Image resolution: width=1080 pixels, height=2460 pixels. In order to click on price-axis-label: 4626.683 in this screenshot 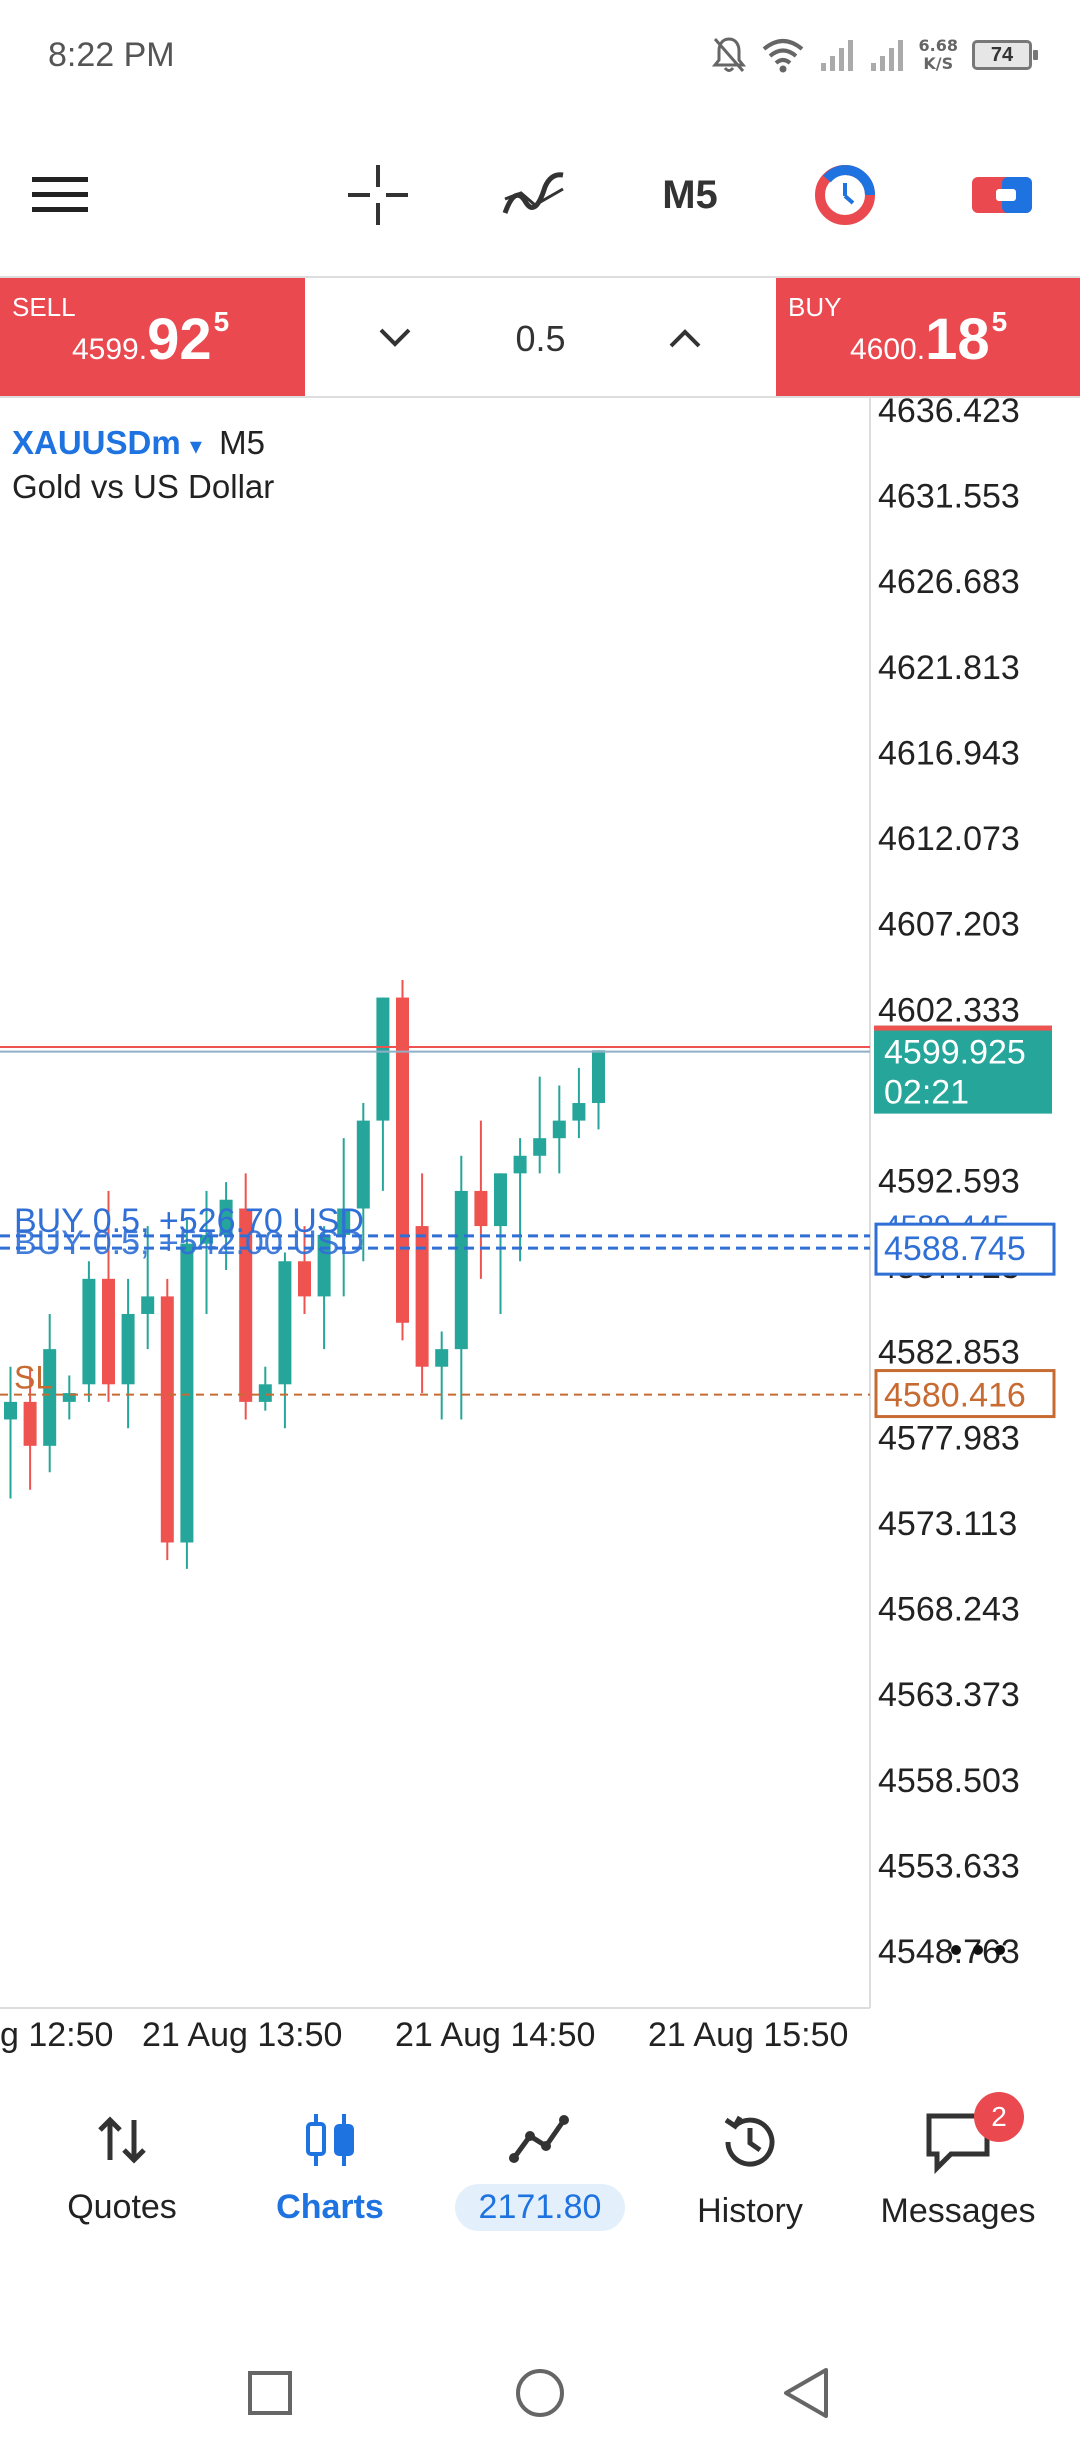, I will do `click(949, 582)`.